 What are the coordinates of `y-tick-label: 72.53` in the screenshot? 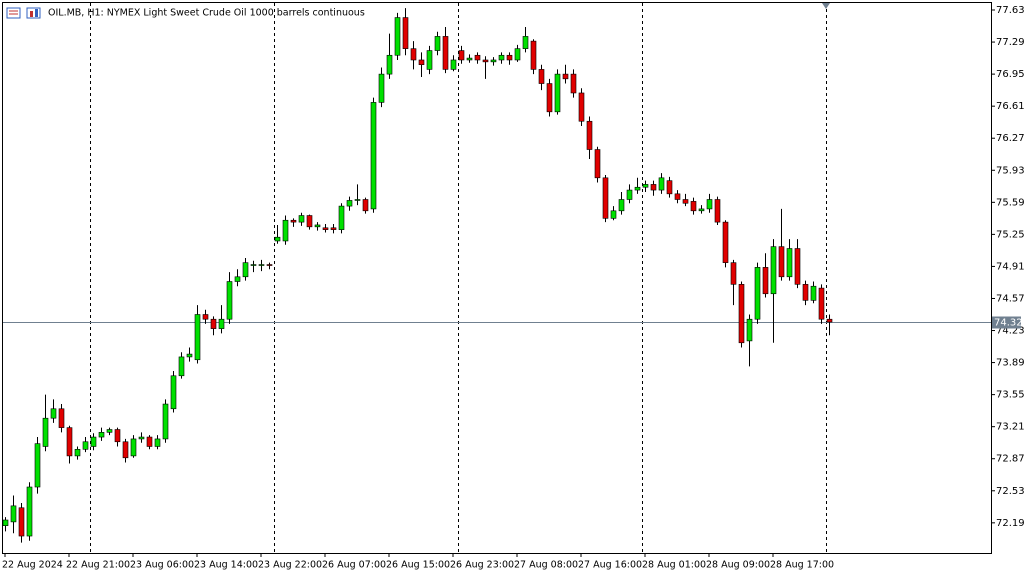 It's located at (1010, 491).